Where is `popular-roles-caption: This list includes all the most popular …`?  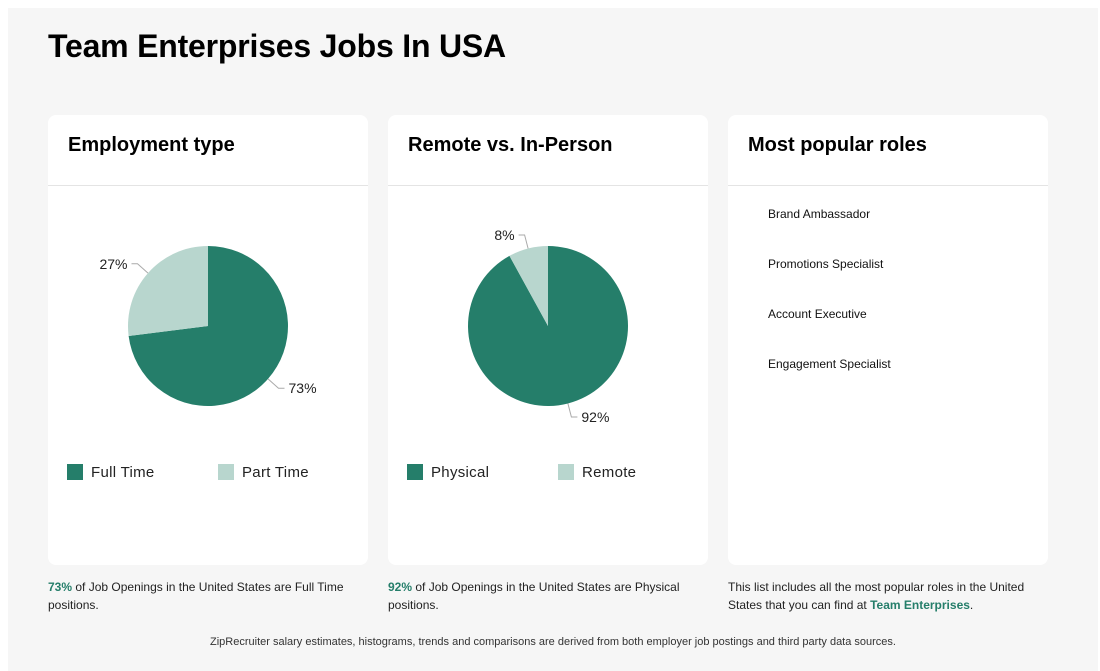 popular-roles-caption: This list includes all the most popular … is located at coordinates (888, 596).